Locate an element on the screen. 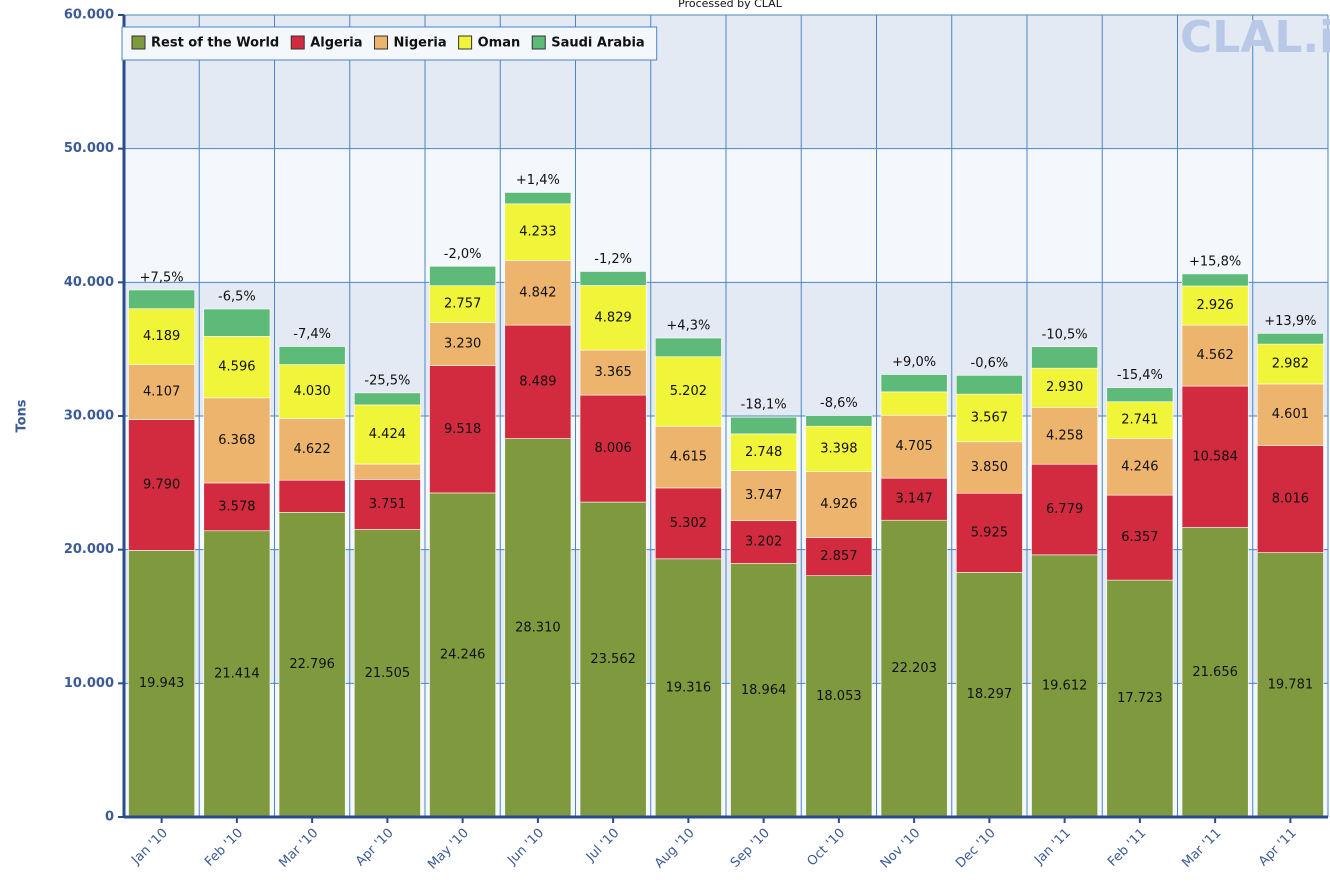 Image resolution: width=1330 pixels, height=885 pixels. data-label: 4.189 is located at coordinates (161, 336).